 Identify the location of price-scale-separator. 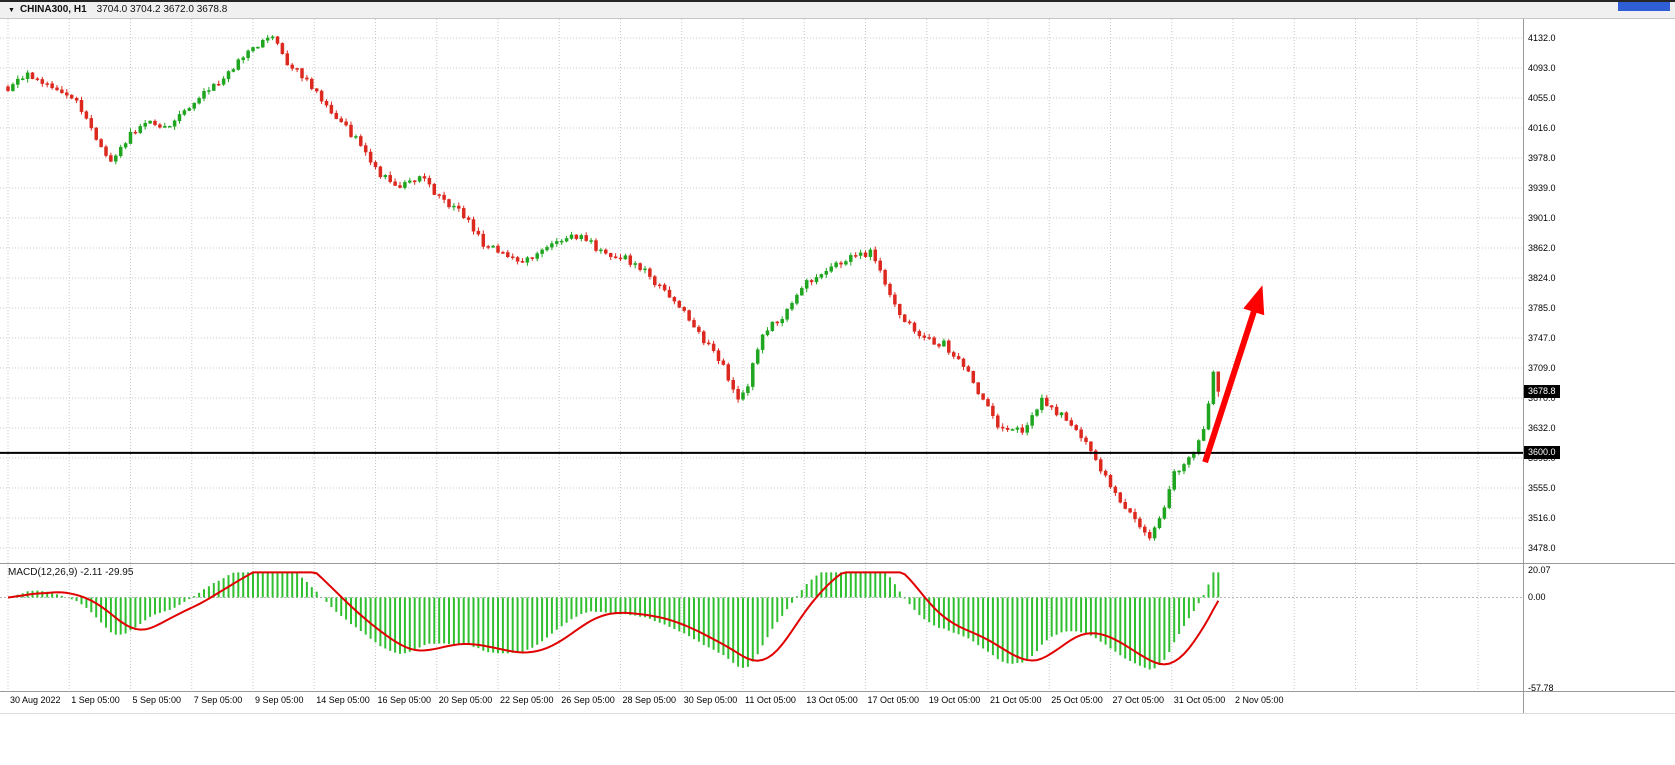
(1523, 366).